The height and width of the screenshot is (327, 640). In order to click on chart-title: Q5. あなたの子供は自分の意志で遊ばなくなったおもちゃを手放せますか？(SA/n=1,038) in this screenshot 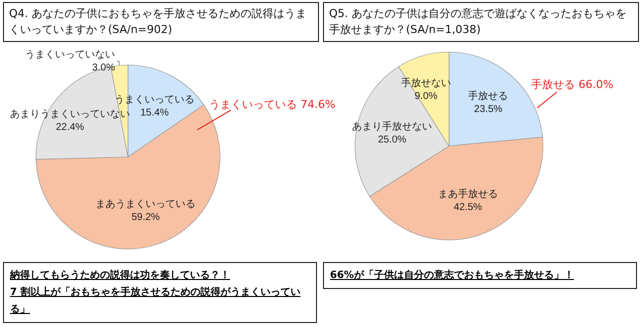, I will do `click(481, 22)`.